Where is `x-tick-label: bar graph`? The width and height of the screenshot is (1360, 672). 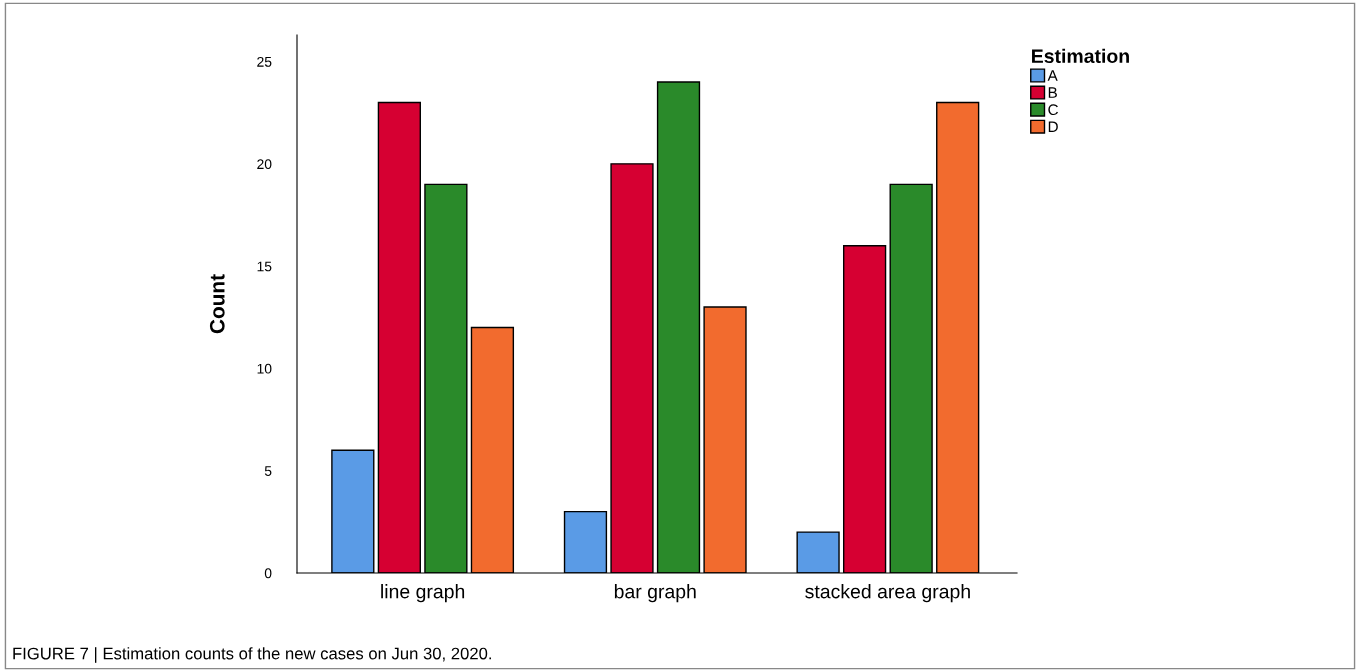
x-tick-label: bar graph is located at coordinates (655, 593).